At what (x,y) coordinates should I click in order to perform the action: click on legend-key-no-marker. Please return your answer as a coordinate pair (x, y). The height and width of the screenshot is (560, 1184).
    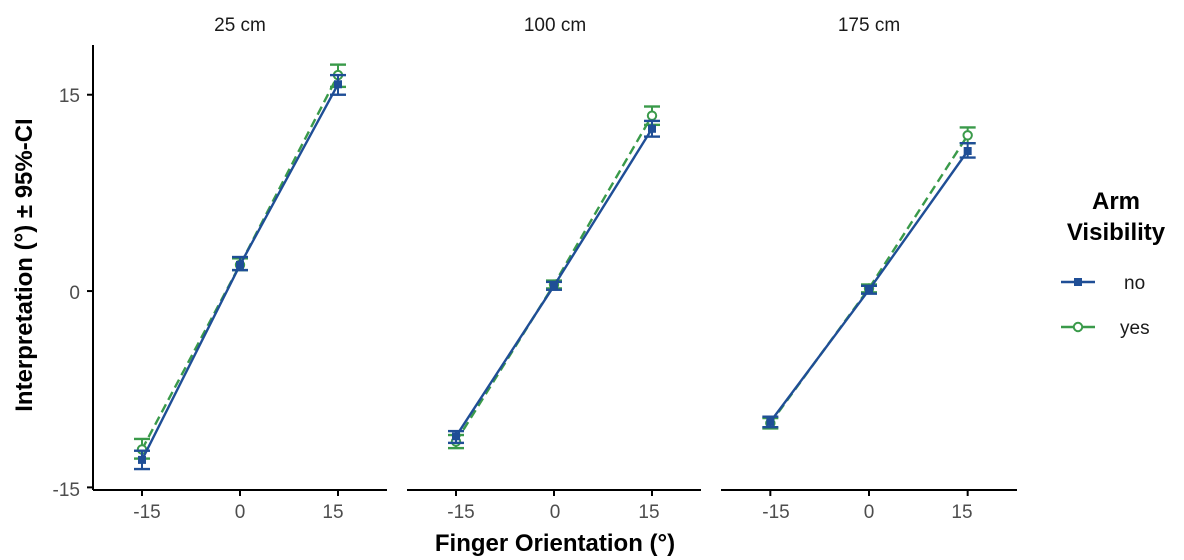
    Looking at the image, I should click on (1078, 282).